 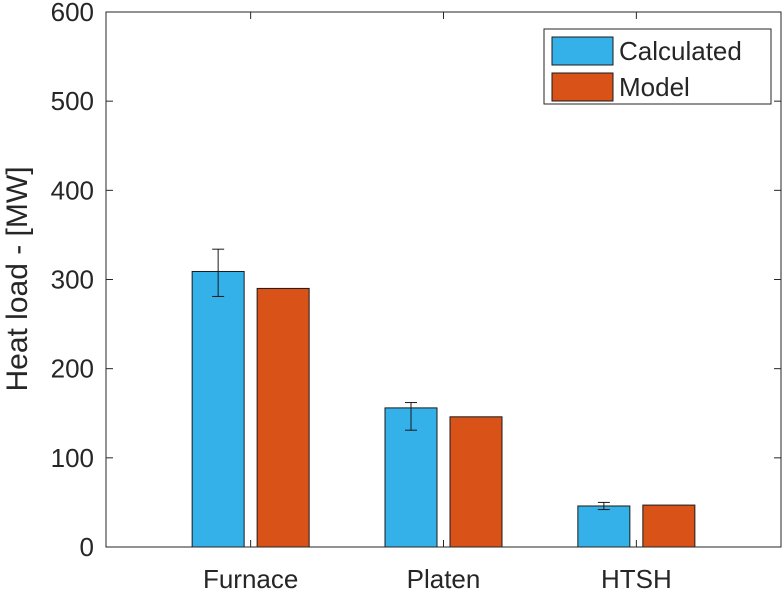 I want to click on y-tick-label: 0, so click(x=87, y=547).